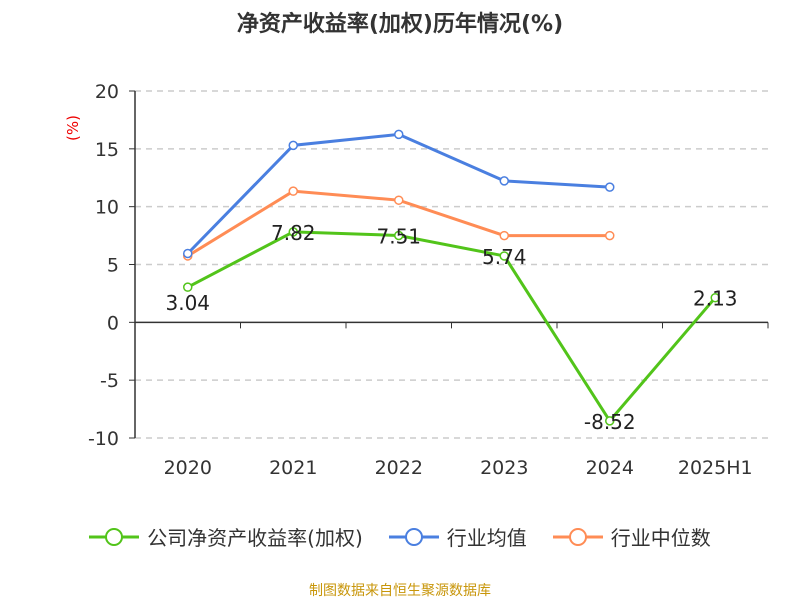  Describe the element at coordinates (293, 468) in the screenshot. I see `x-tick-label: 2021` at that location.